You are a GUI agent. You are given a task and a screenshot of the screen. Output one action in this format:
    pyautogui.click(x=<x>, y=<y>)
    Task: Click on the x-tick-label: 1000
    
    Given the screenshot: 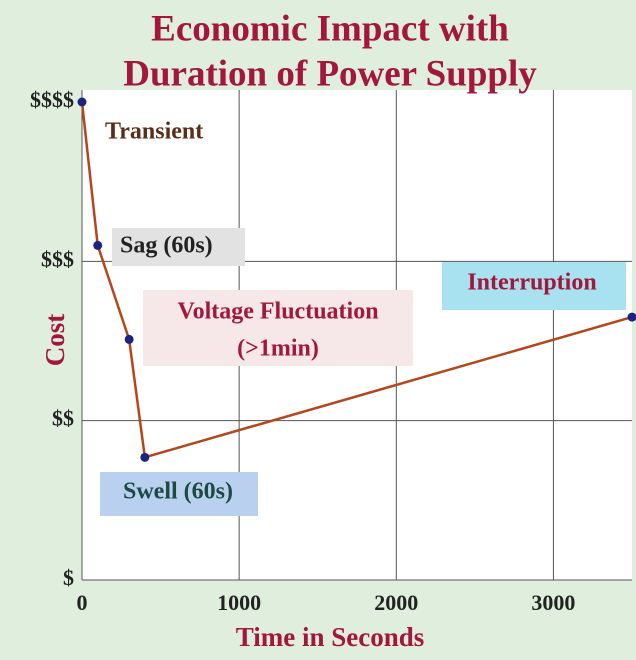 What is the action you would take?
    pyautogui.click(x=239, y=602)
    